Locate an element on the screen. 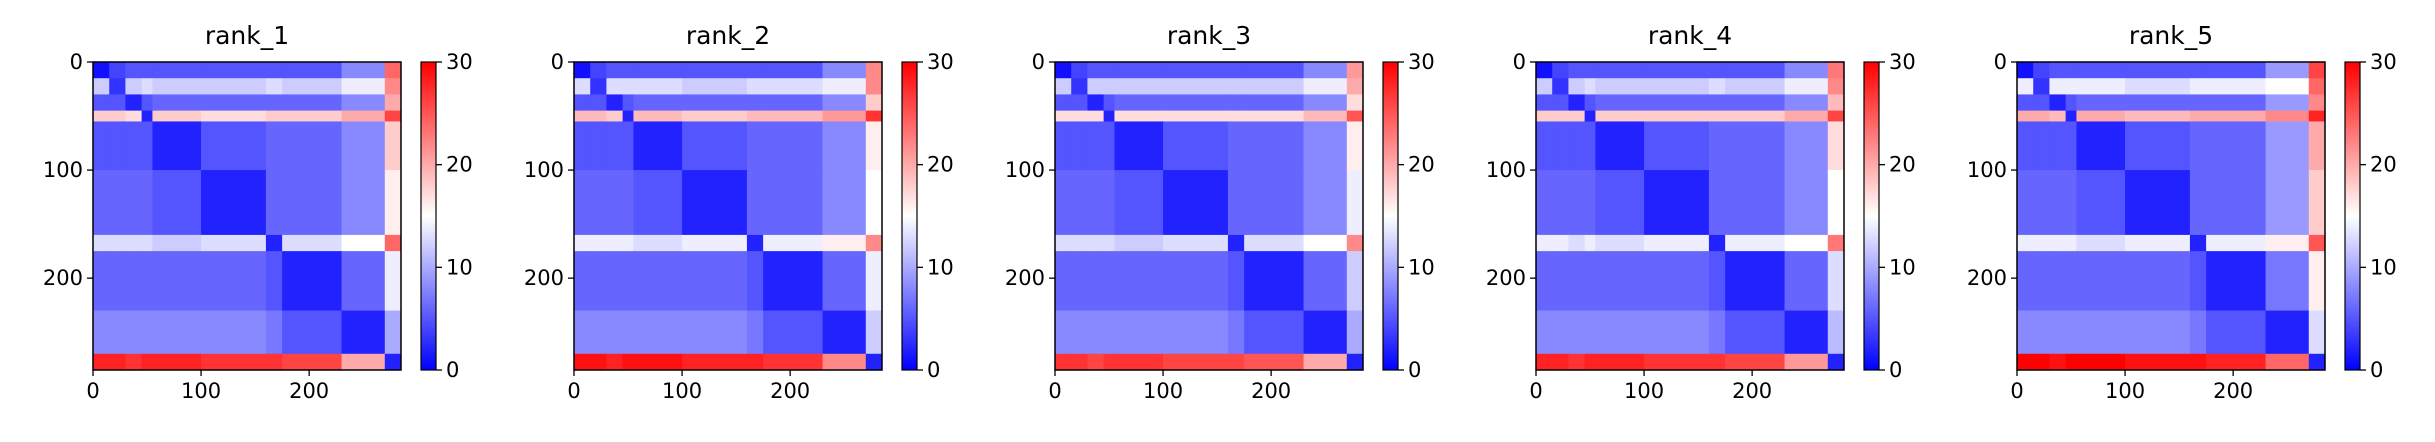 The height and width of the screenshot is (442, 2435). colorbar-tick-label: 20 is located at coordinates (1421, 165).